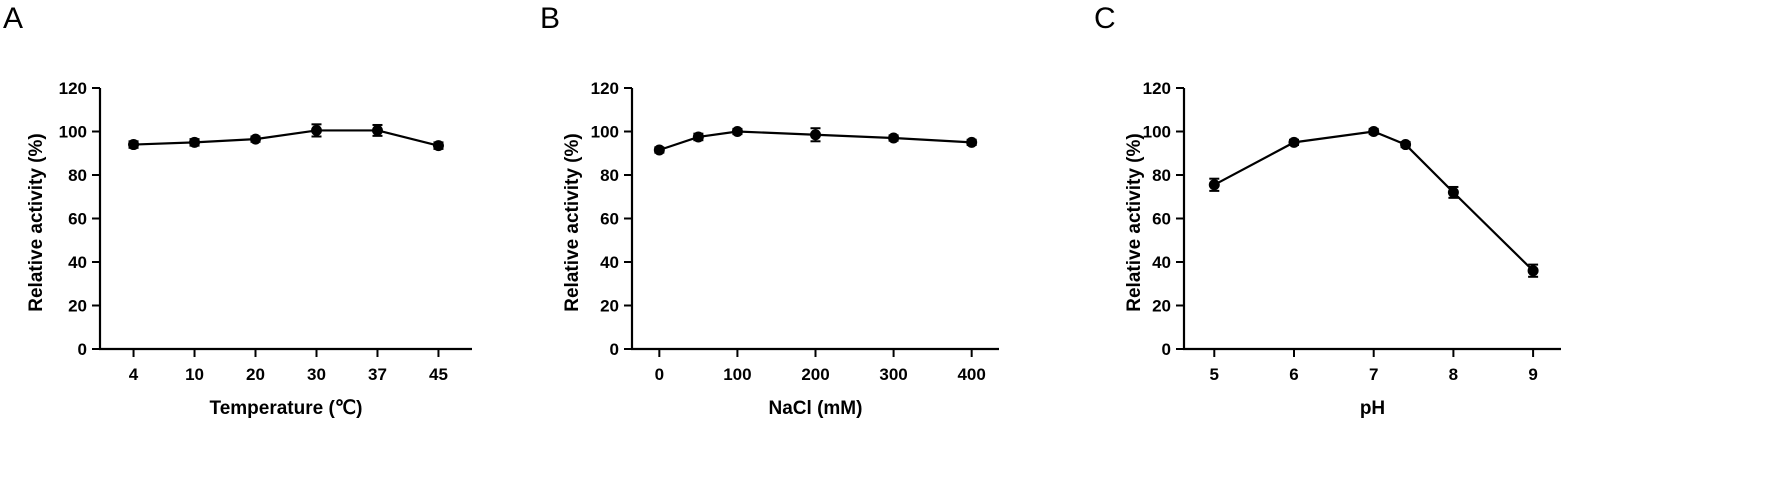  Describe the element at coordinates (438, 374) in the screenshot. I see `x-tick-label: 45` at that location.